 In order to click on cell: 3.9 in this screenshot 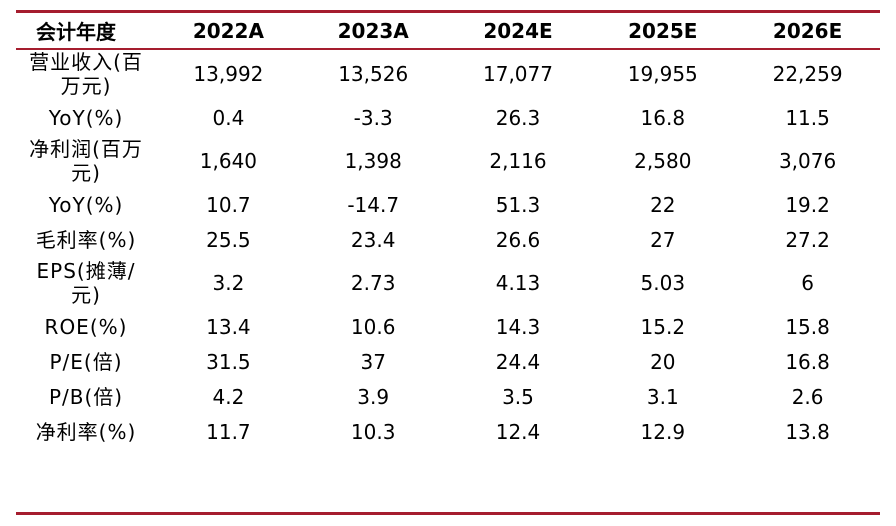, I will do `click(373, 396)`.